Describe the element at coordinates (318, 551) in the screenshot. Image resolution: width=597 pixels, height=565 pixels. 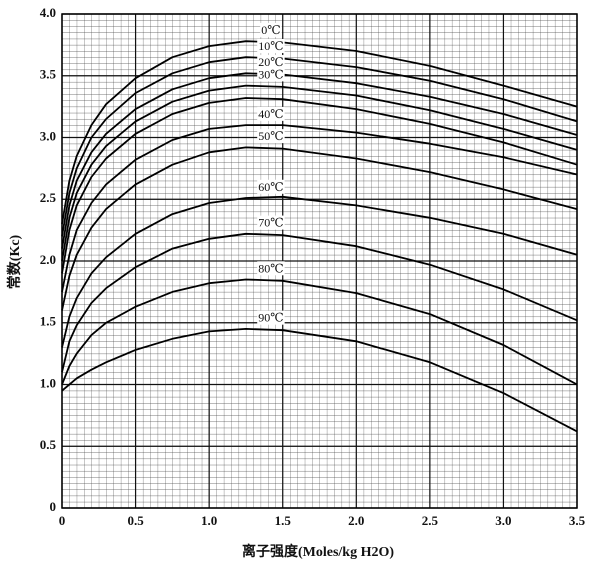
I see `x-axis-label: 离子强度(Moles/kg H2O)` at that location.